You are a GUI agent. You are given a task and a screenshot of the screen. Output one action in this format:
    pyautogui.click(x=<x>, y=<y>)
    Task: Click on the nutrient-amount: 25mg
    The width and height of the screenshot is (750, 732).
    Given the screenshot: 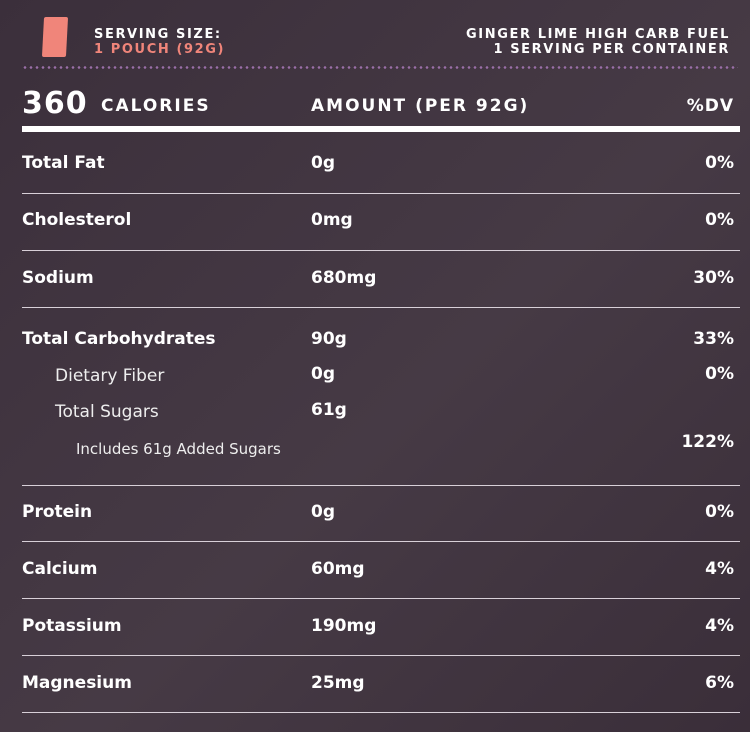 What is the action you would take?
    pyautogui.click(x=338, y=683)
    